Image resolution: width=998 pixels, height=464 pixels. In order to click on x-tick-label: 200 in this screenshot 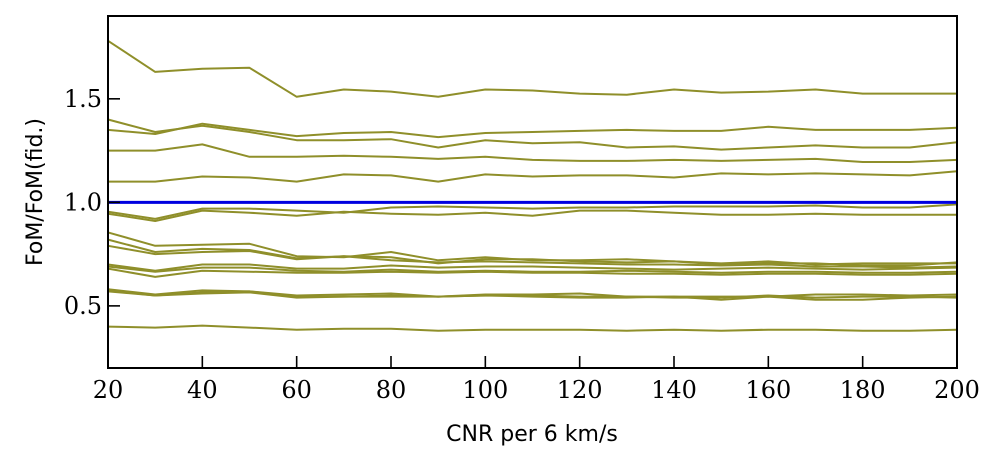, I will do `click(957, 390)`.